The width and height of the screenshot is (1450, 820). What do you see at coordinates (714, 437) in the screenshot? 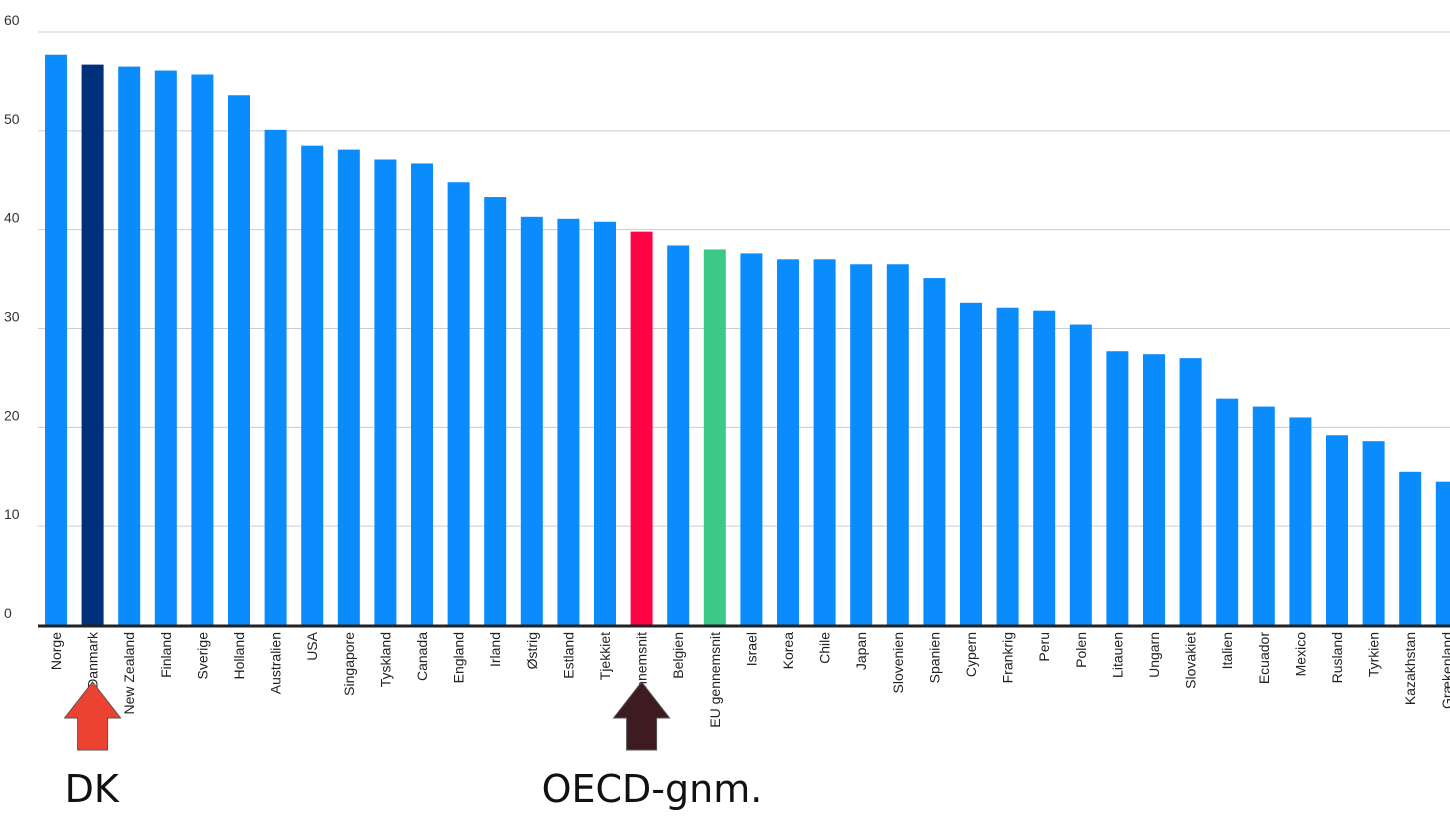
I see `bar-eu-gennemsnit` at bounding box center [714, 437].